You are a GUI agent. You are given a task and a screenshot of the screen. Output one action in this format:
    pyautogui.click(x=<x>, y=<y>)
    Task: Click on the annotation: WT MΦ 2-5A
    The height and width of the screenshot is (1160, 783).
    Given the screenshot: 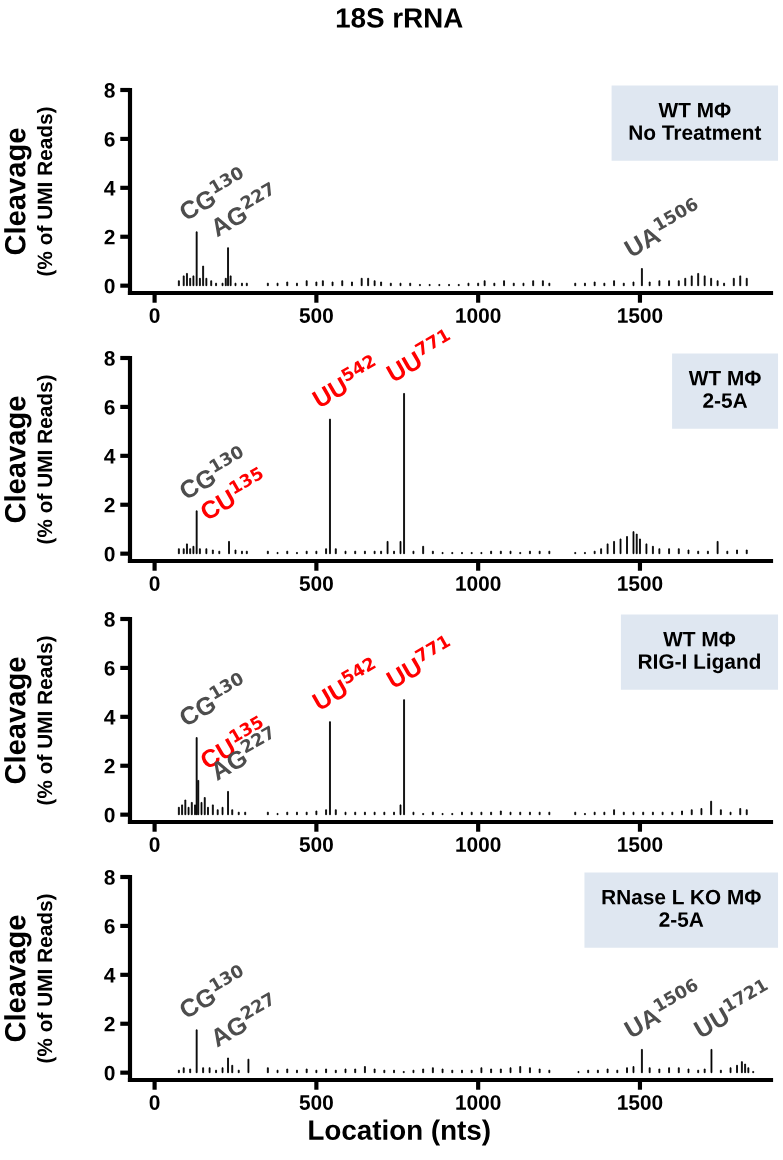 What is the action you would take?
    pyautogui.click(x=724, y=389)
    